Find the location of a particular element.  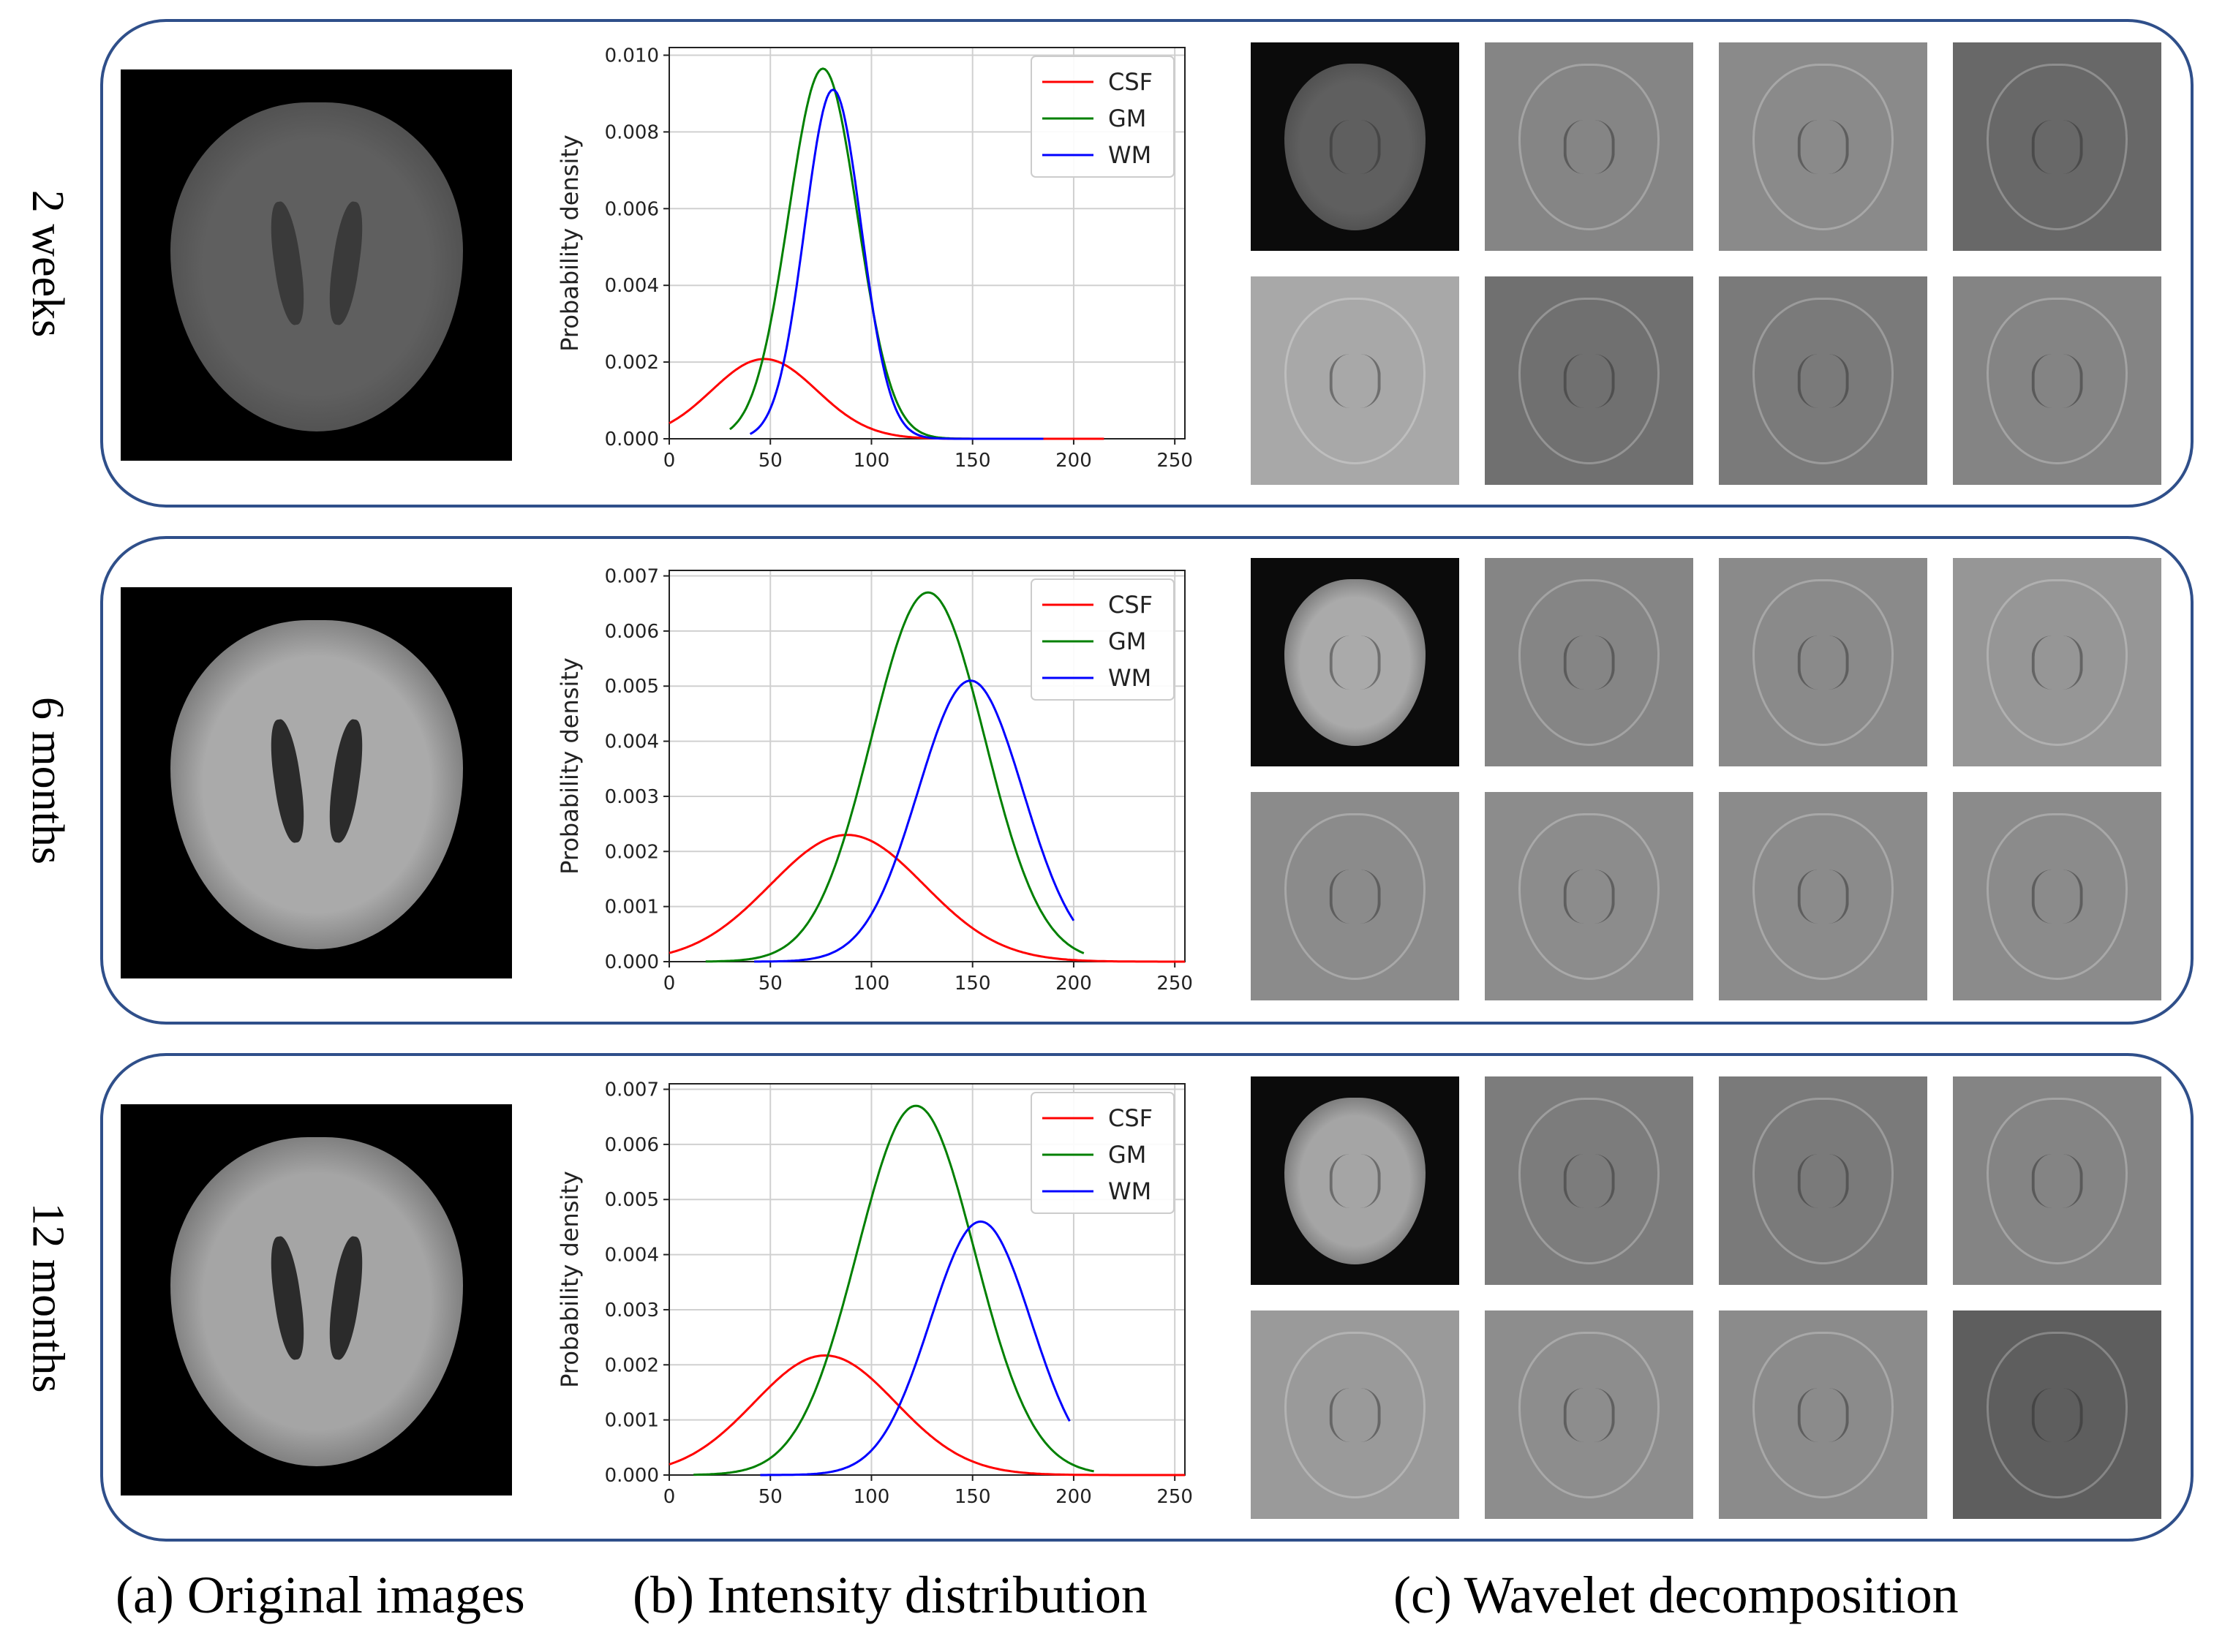

x-tick-label: 0 is located at coordinates (670, 984).